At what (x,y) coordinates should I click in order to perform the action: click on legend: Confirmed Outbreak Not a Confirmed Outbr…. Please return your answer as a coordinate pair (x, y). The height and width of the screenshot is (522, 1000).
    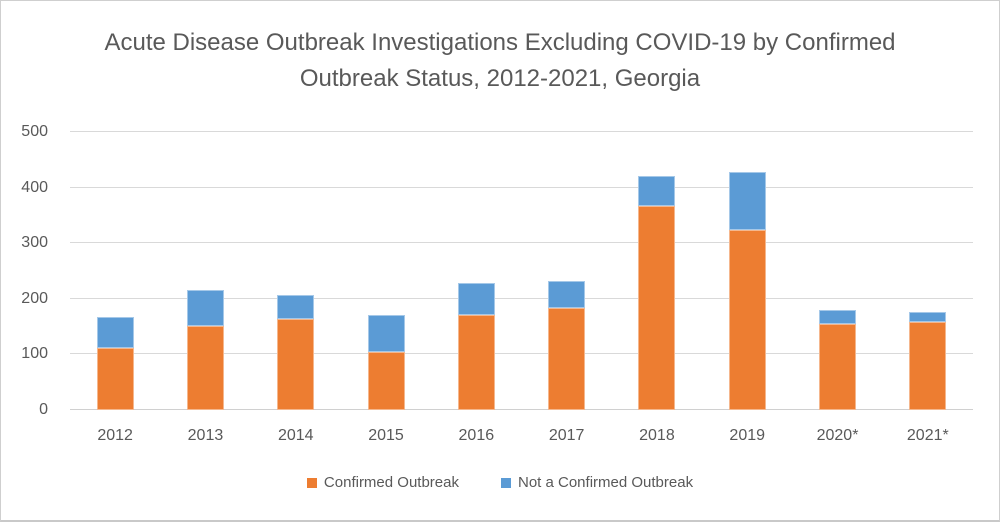
    Looking at the image, I should click on (500, 482).